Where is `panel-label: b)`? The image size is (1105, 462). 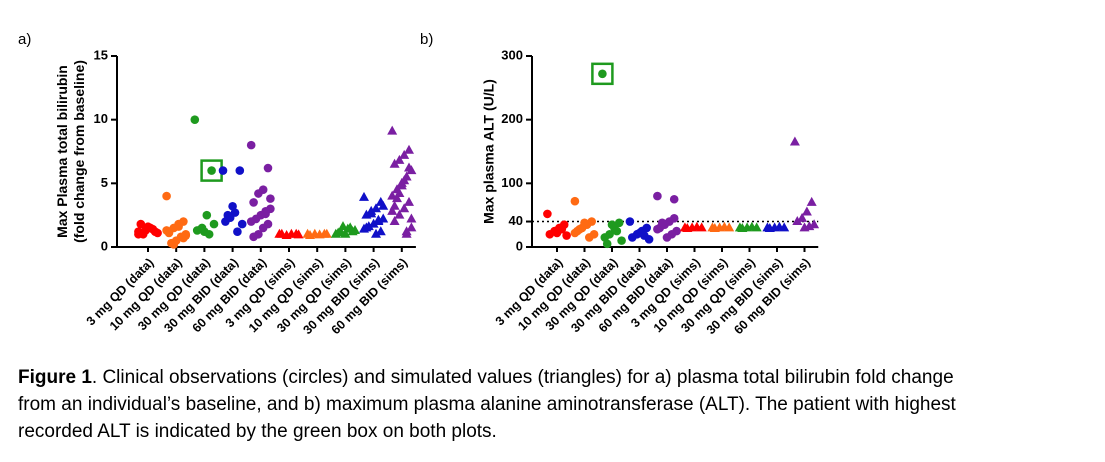 panel-label: b) is located at coordinates (426, 39).